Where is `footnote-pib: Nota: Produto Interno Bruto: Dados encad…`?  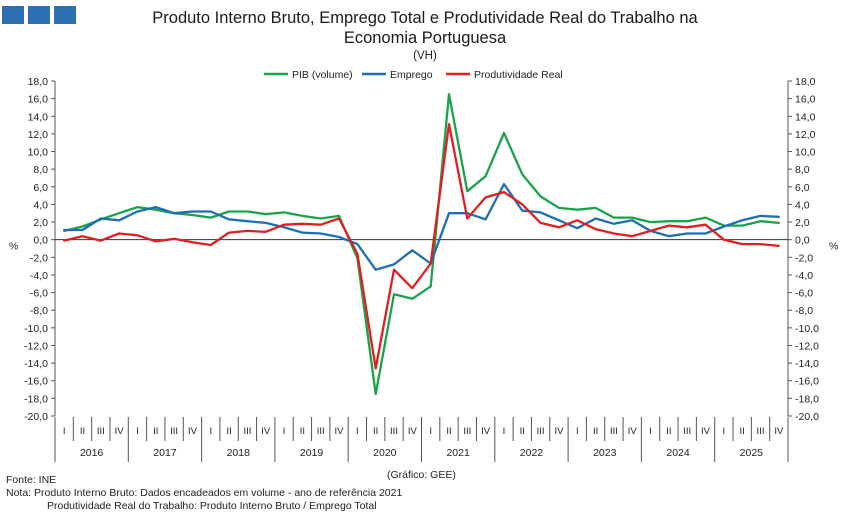
footnote-pib: Nota: Produto Interno Bruto: Dados encad… is located at coordinates (204, 493).